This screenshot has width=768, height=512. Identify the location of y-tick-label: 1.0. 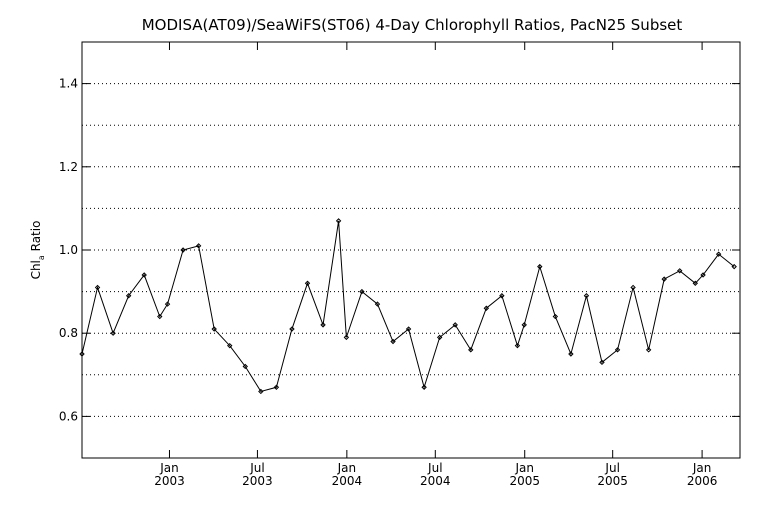
(68, 250).